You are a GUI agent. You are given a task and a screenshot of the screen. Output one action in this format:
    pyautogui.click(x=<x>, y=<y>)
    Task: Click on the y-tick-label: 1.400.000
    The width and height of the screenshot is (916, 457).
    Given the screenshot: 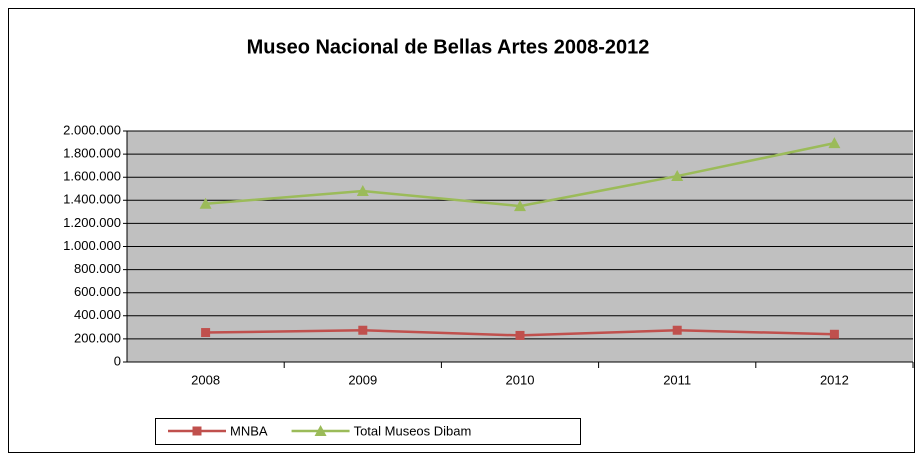 What is the action you would take?
    pyautogui.click(x=92, y=199)
    